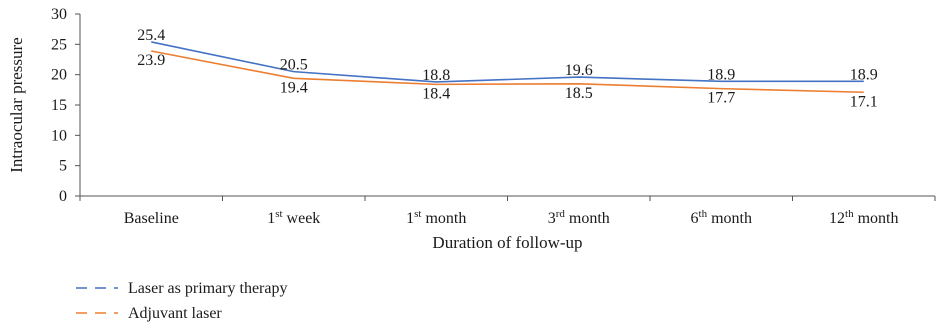  What do you see at coordinates (207, 288) in the screenshot?
I see `legend-label: Laser as primary therapy` at bounding box center [207, 288].